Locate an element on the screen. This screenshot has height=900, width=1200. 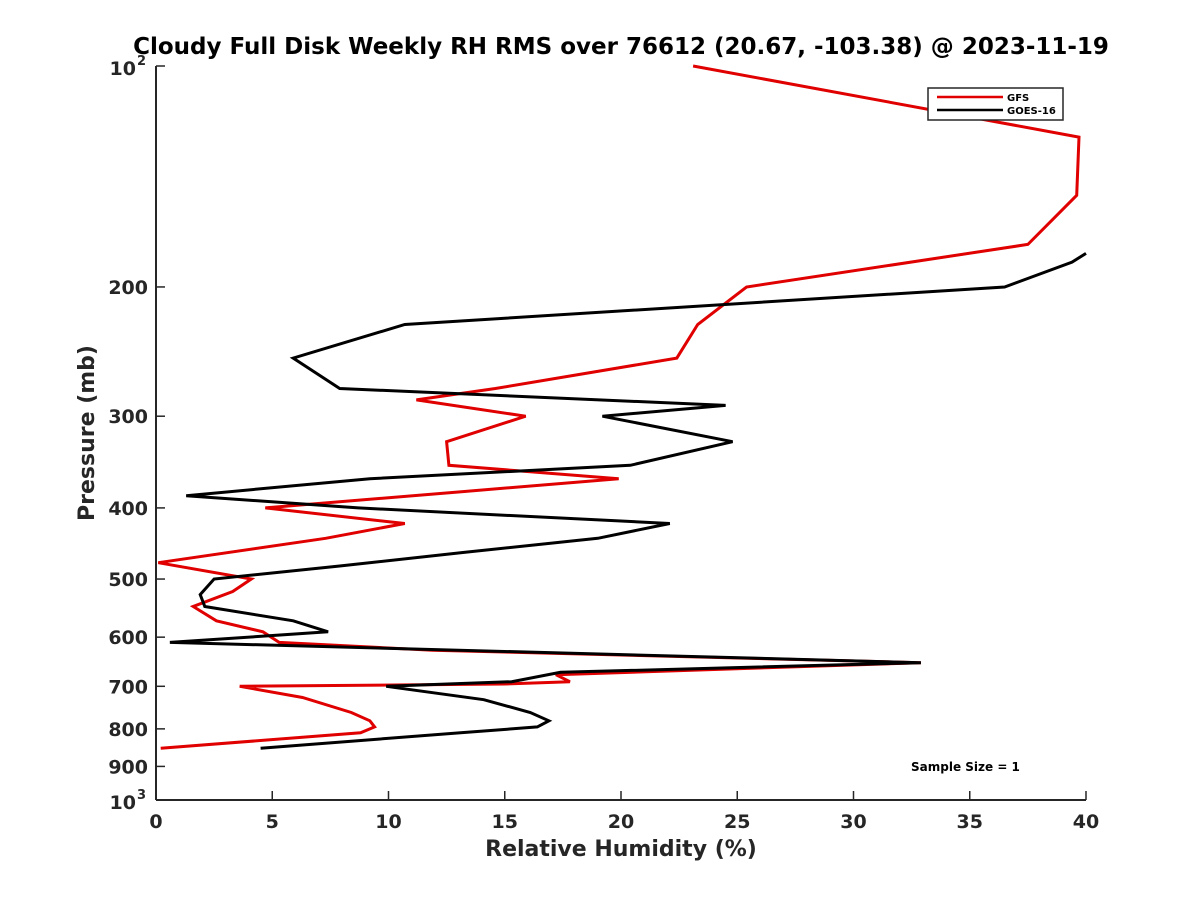
x-tick-label: 15 is located at coordinates (505, 822).